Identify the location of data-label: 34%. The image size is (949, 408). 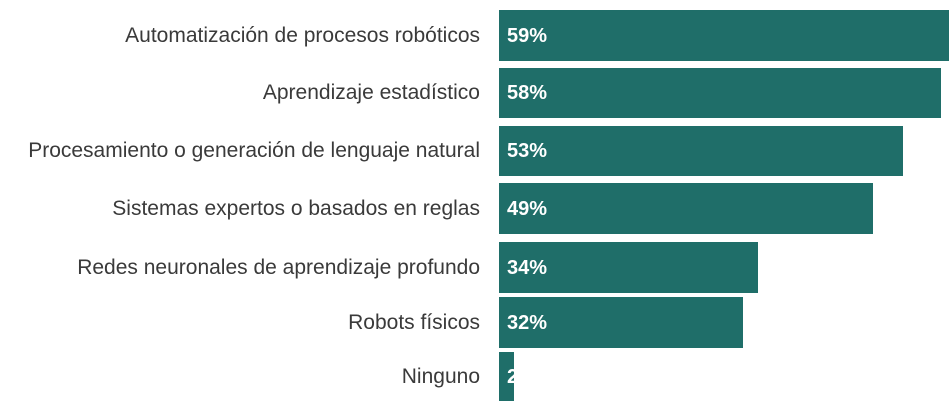
(527, 267).